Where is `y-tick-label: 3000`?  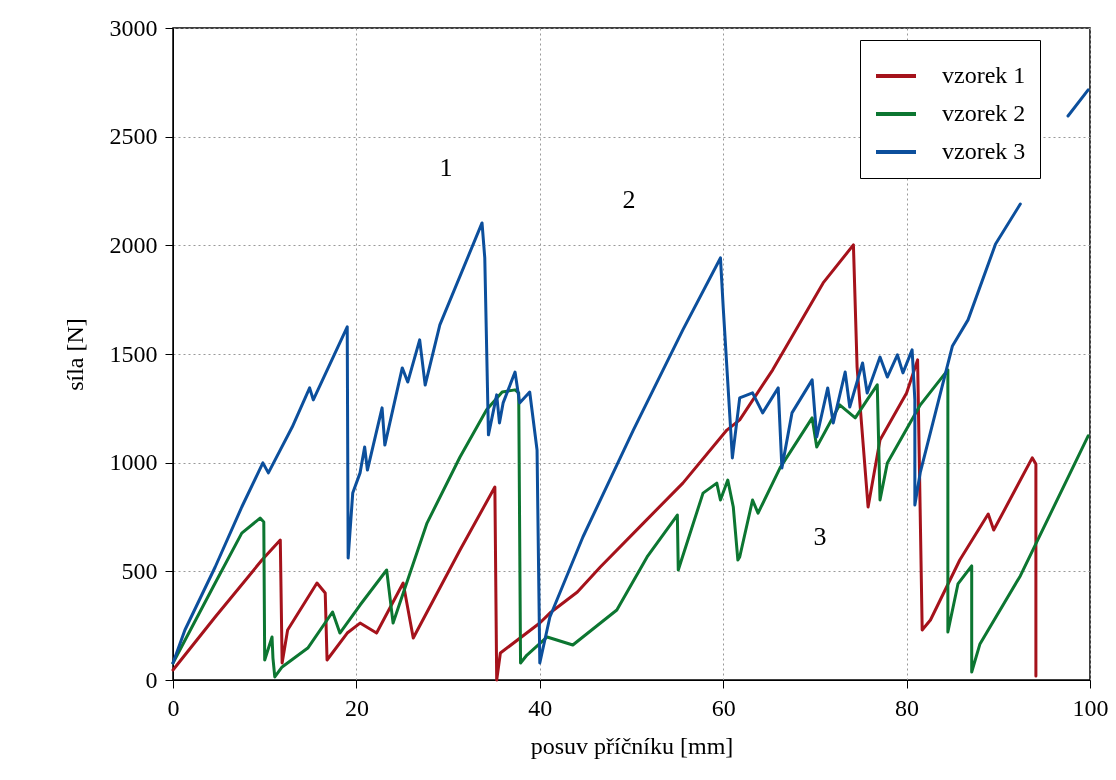 y-tick-label: 3000 is located at coordinates (133, 27).